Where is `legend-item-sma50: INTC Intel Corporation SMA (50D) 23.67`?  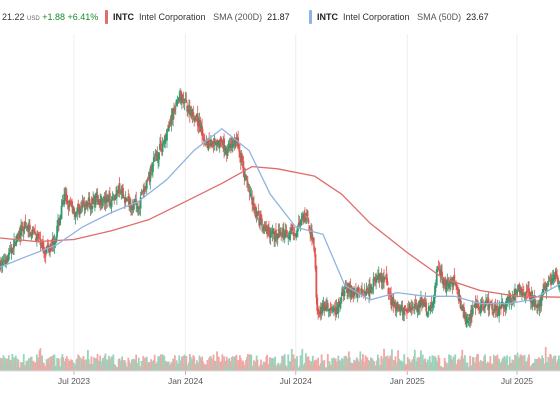
legend-item-sma50: INTC Intel Corporation SMA (50D) 23.67 is located at coordinates (403, 17).